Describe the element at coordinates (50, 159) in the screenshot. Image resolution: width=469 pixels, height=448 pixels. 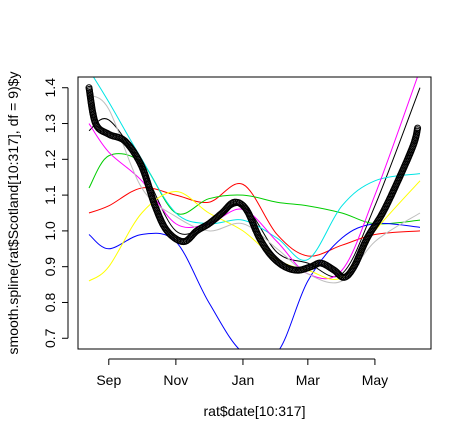
I see `y-tick-label-5: 1.2` at that location.